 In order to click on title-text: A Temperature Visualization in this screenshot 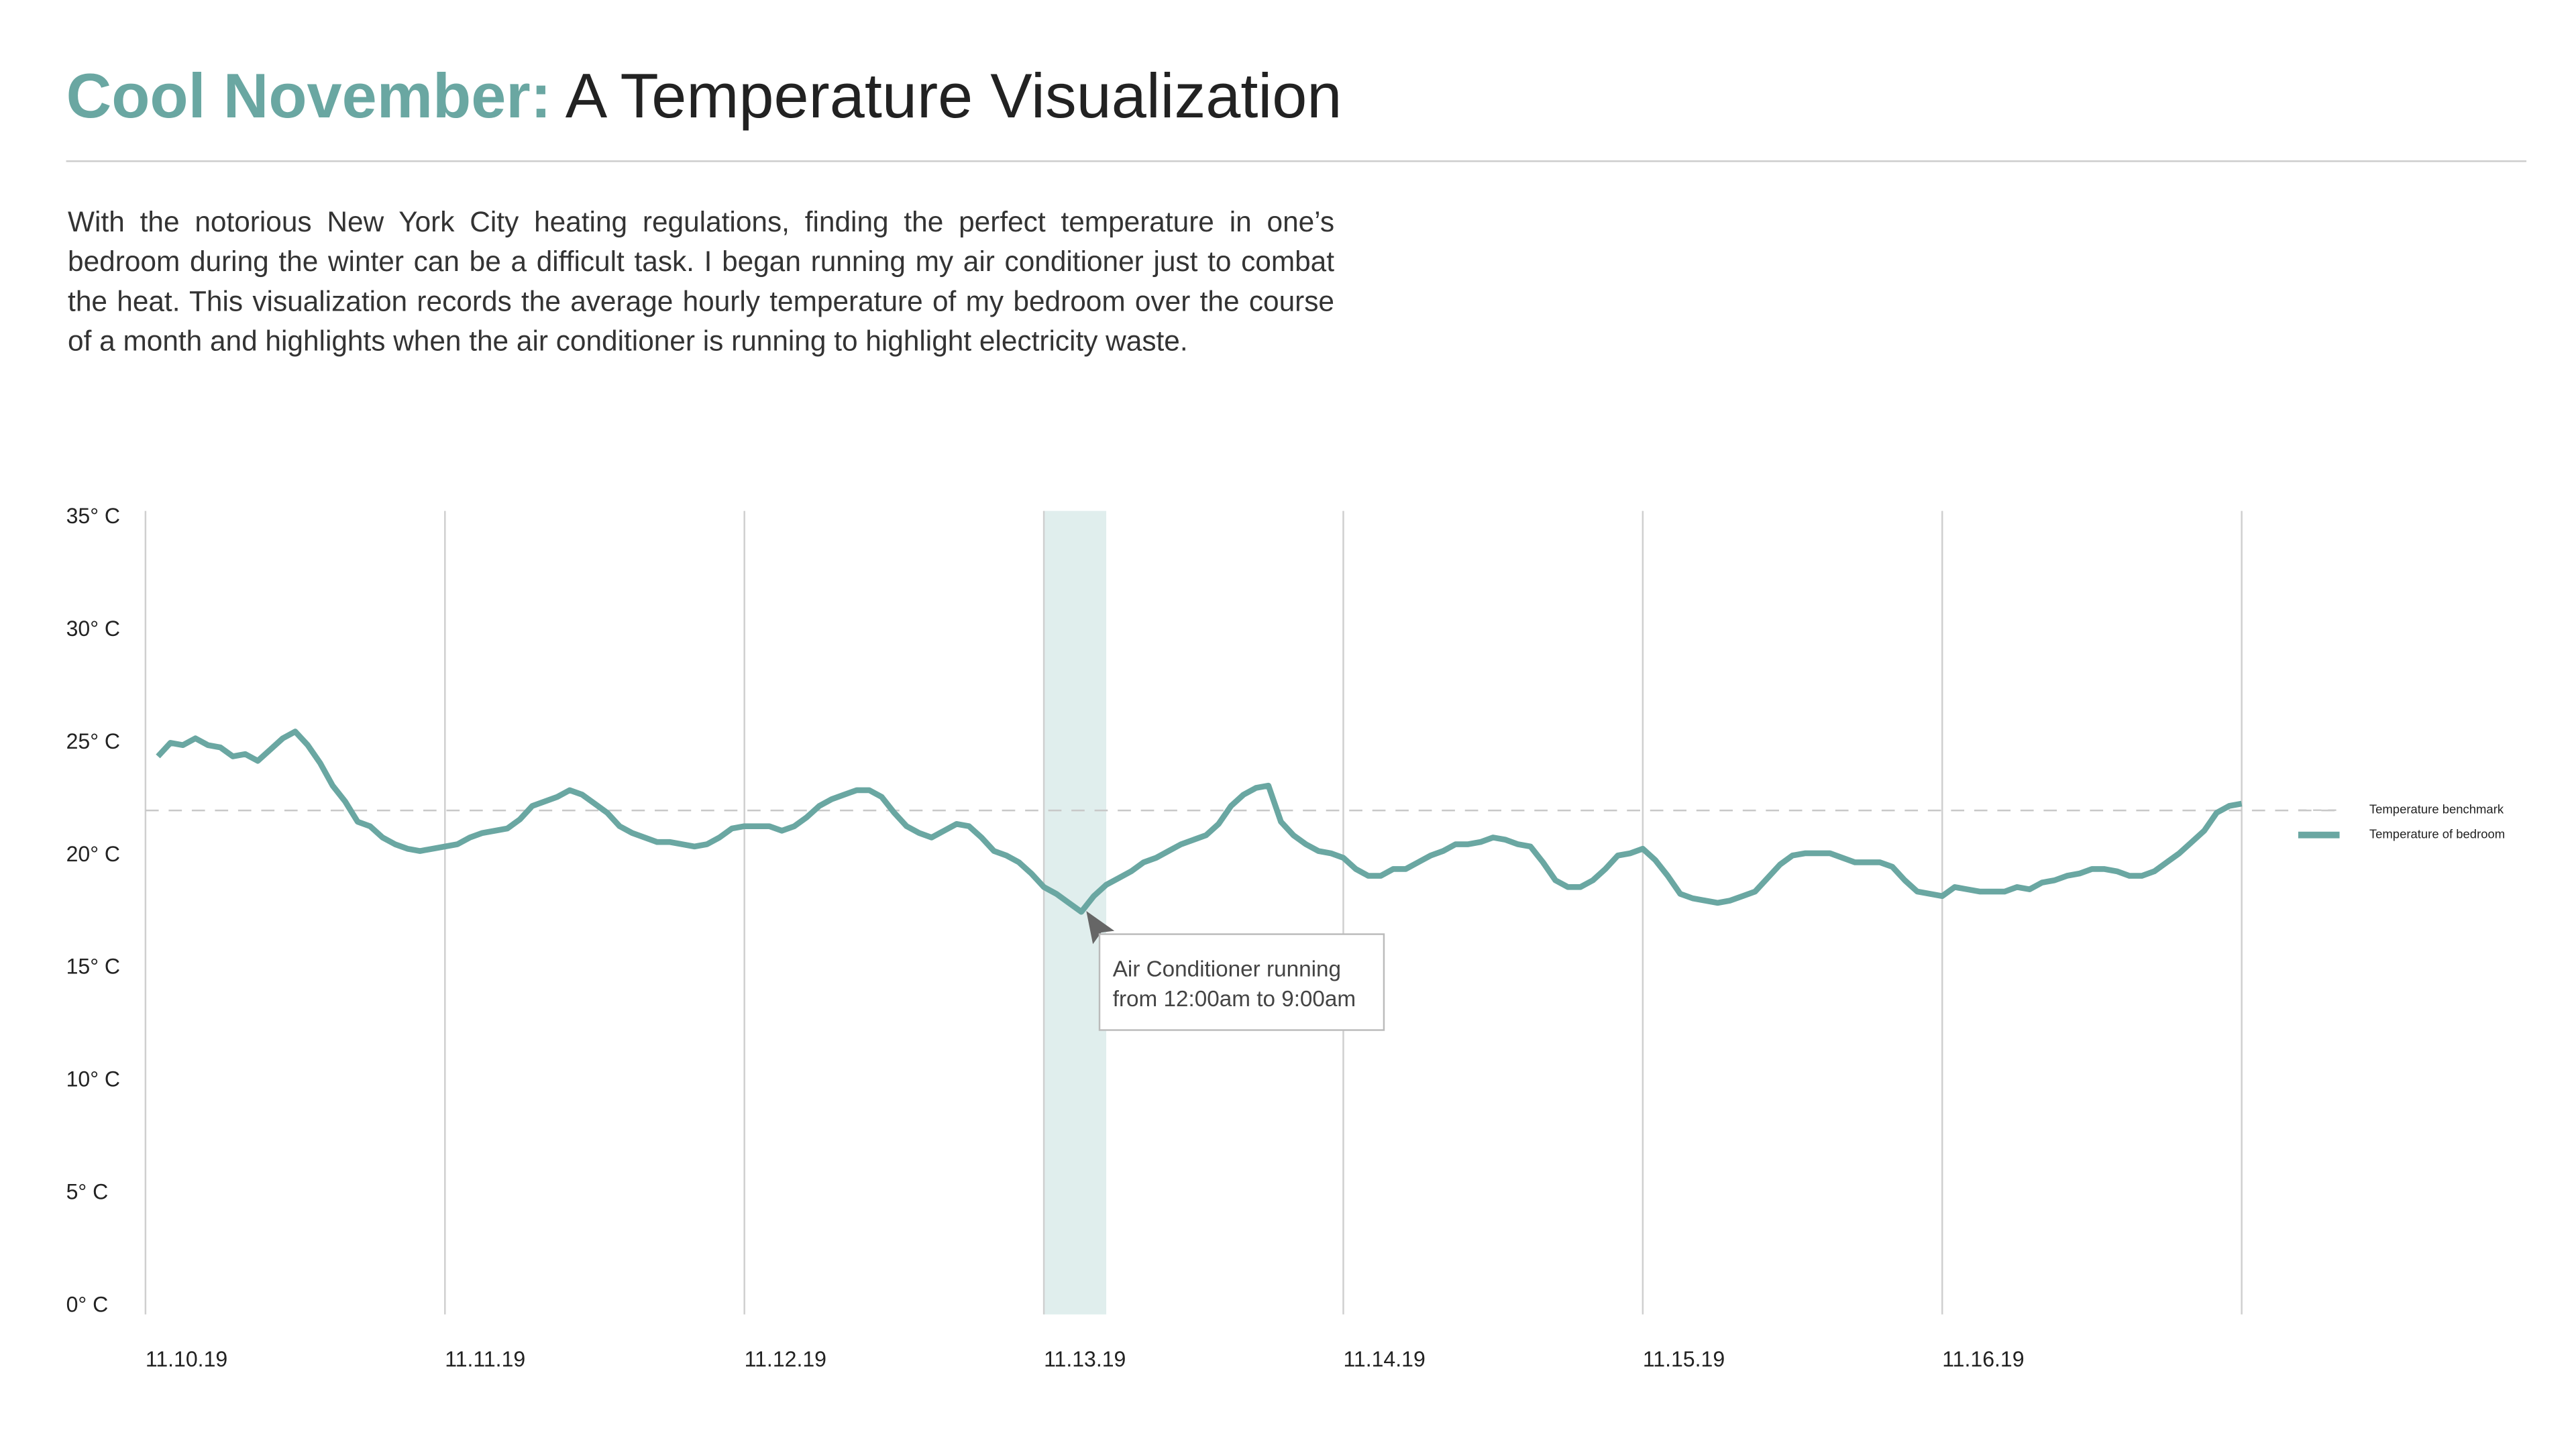, I will do `click(953, 97)`.